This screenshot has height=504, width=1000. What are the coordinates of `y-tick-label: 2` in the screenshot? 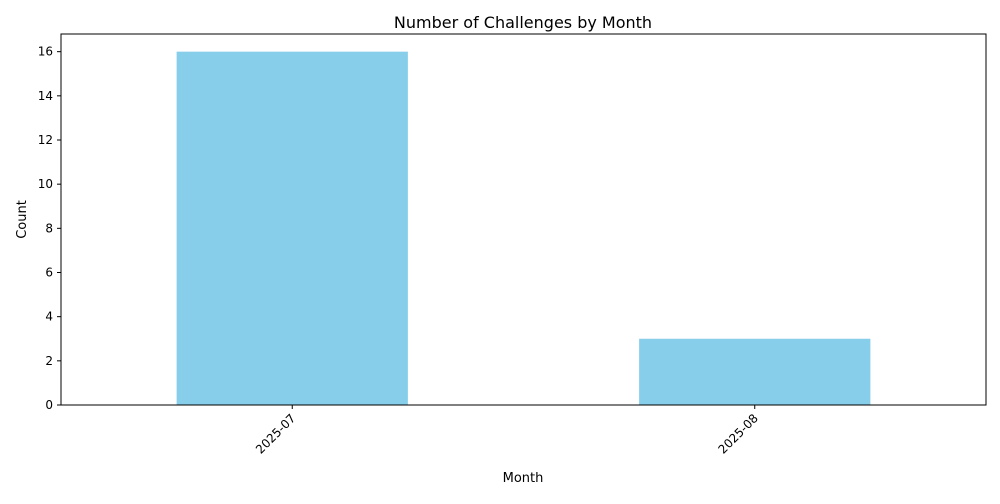 It's located at (49, 361).